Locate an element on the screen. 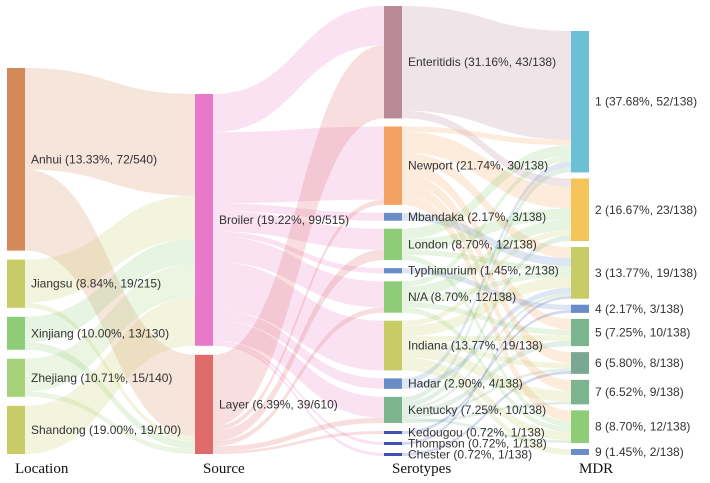  node-chester is located at coordinates (393, 454).